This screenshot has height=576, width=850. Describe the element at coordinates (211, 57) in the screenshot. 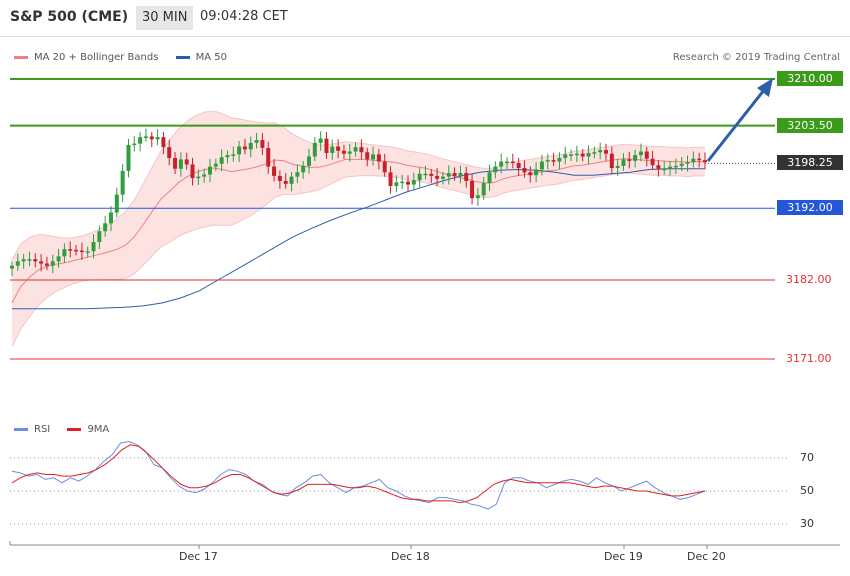

I see `legend-ma50: MA 50` at that location.